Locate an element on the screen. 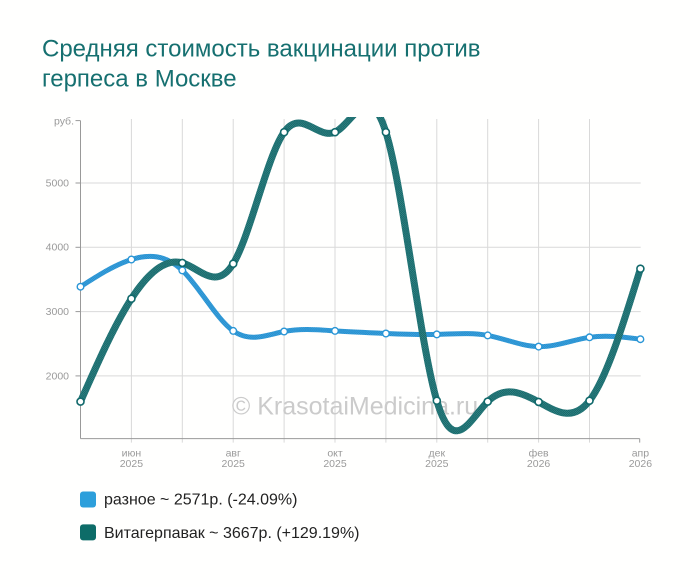 This screenshot has height=587, width=700. svg-text: 2000 is located at coordinates (58, 376).